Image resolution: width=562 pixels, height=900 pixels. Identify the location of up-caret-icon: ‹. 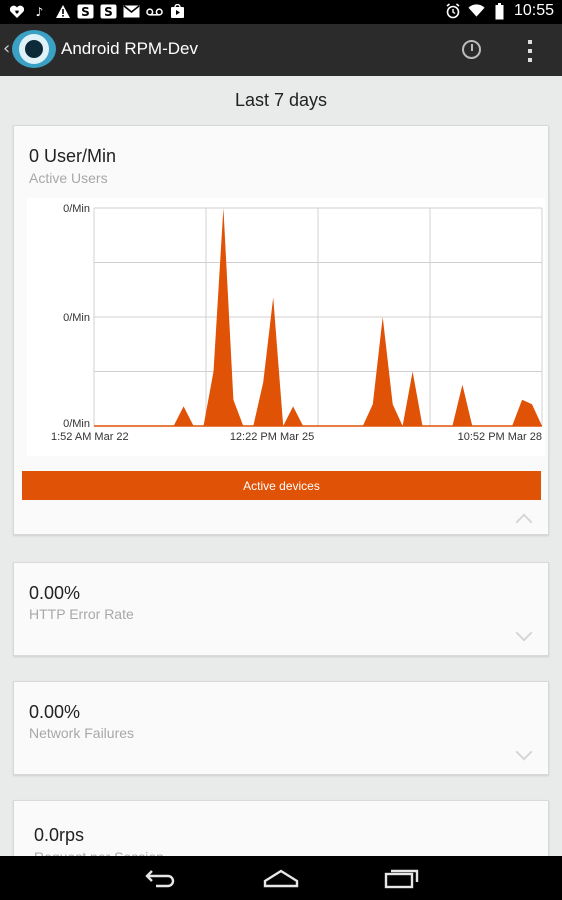
(7, 48).